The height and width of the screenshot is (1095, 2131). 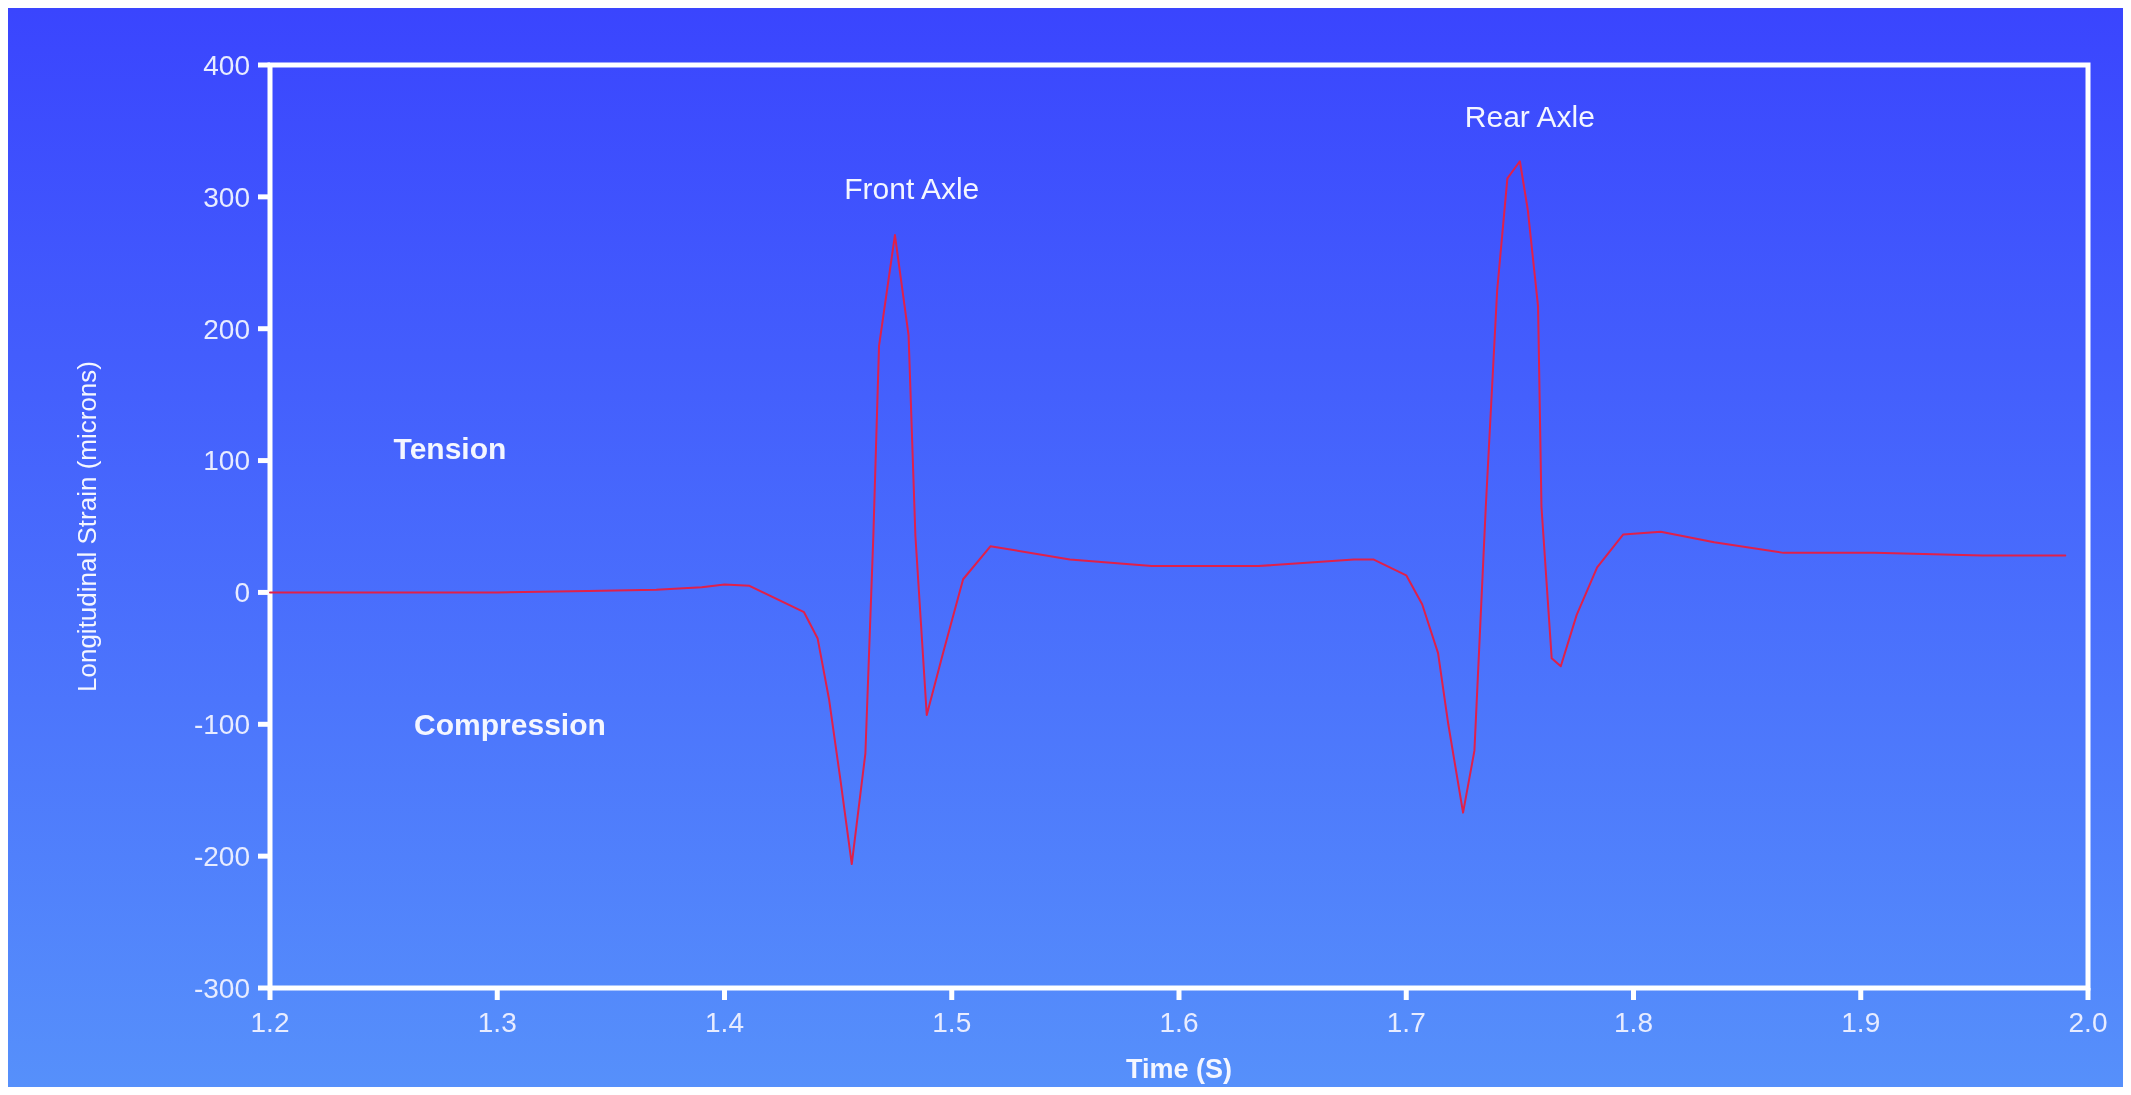 I want to click on y-tick-label: -300, so click(x=221, y=988).